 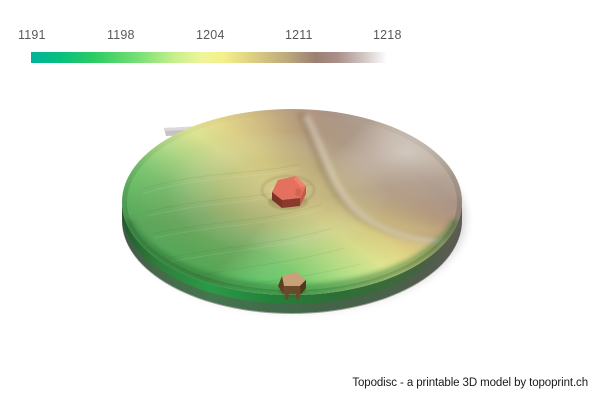 What do you see at coordinates (32, 35) in the screenshot?
I see `colorbar-tick-0: 1191` at bounding box center [32, 35].